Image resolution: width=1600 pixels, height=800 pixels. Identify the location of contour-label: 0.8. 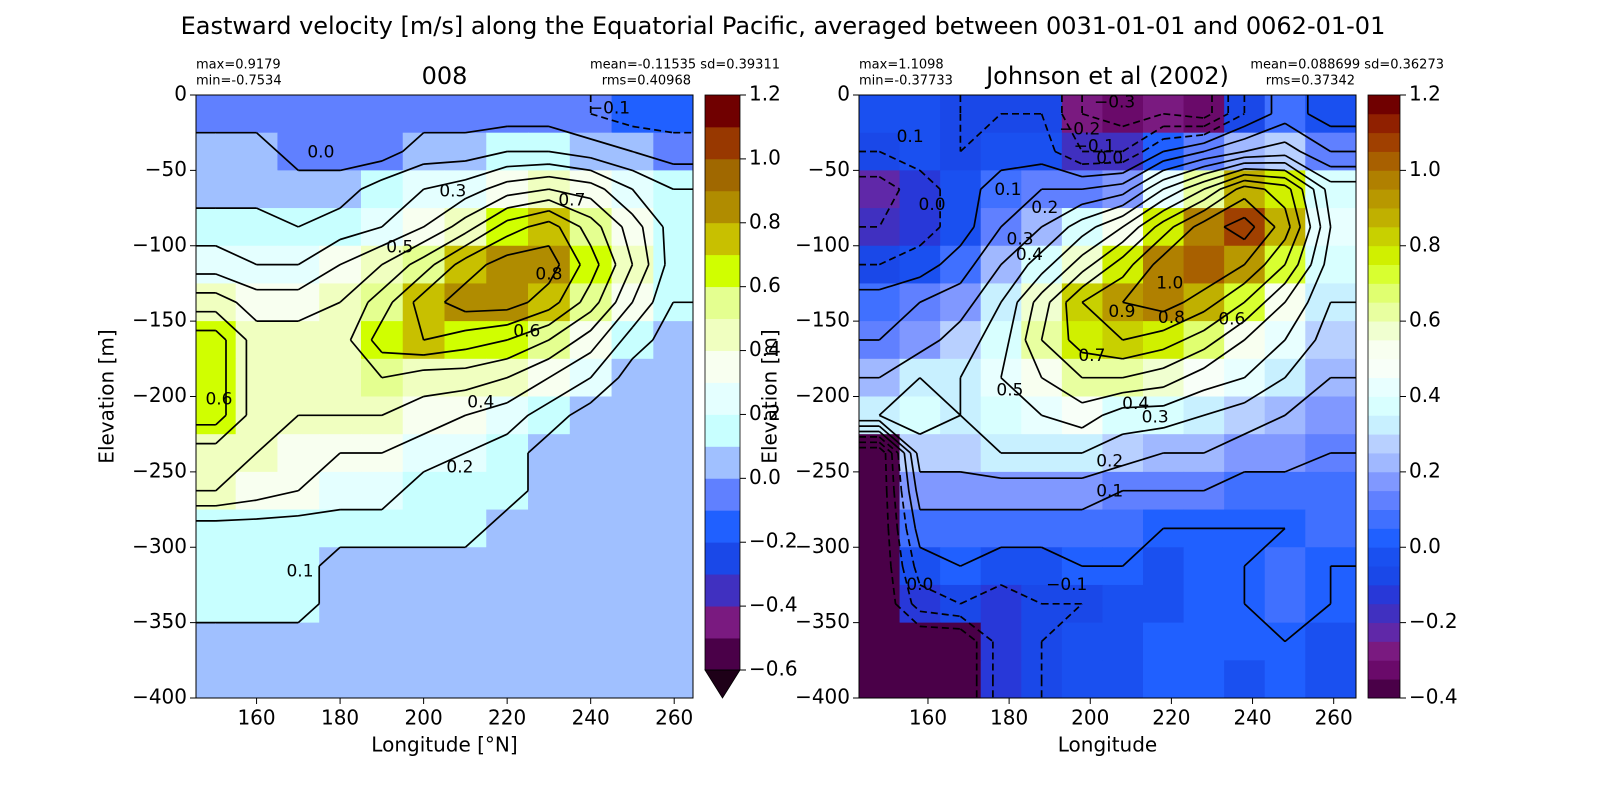
(548, 274).